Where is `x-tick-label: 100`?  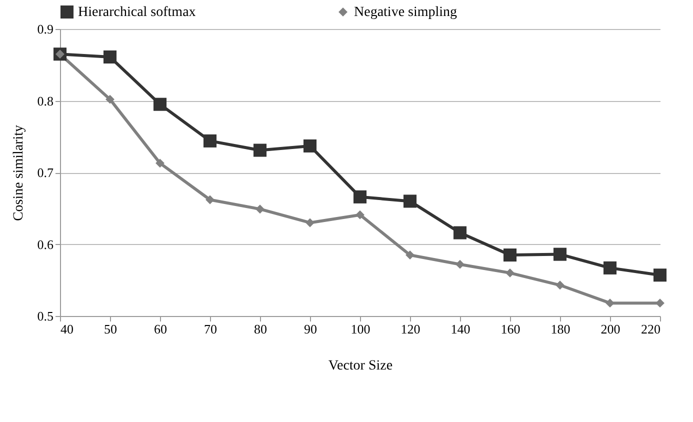
x-tick-label: 100 is located at coordinates (360, 329).